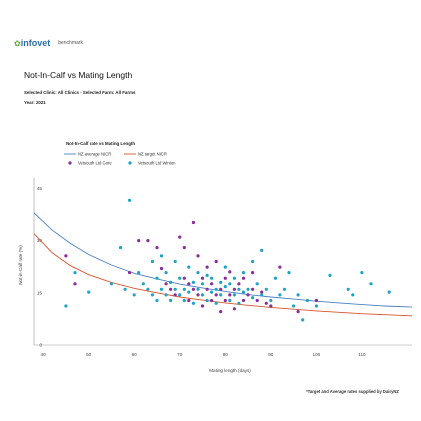 Image resolution: width=421 pixels, height=421 pixels. Describe the element at coordinates (40, 292) in the screenshot. I see `y-tick-label: 15` at that location.